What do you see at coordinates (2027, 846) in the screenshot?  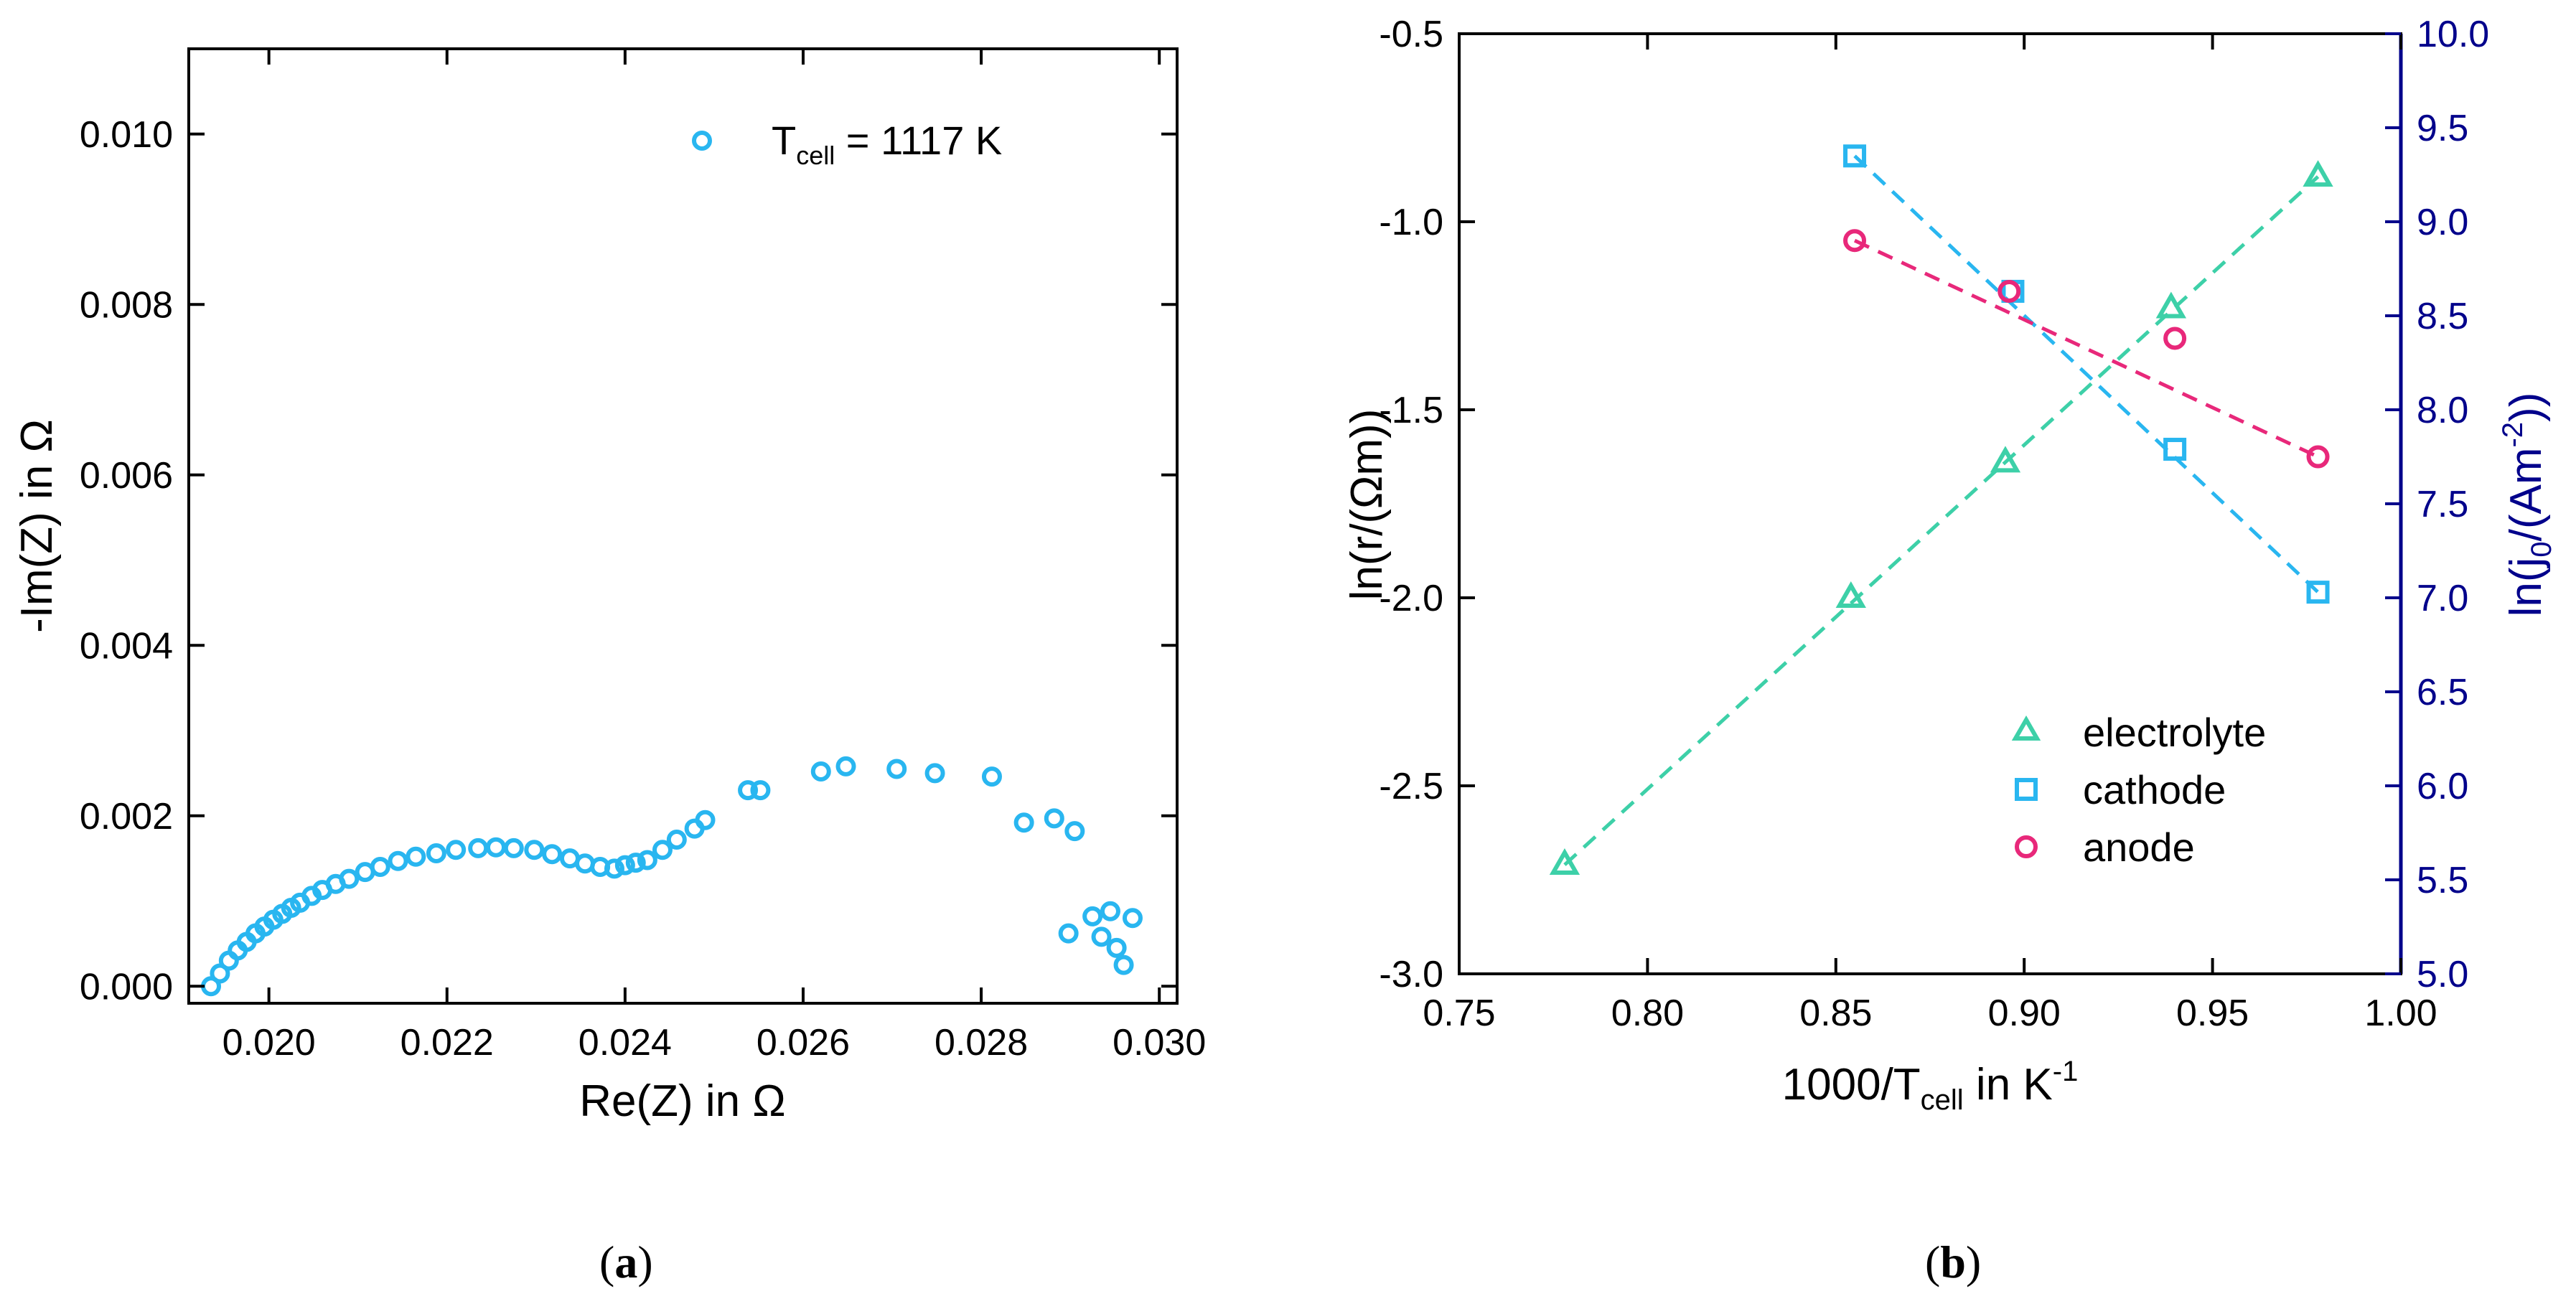 I see `panel-b-legend-anode-marker` at bounding box center [2027, 846].